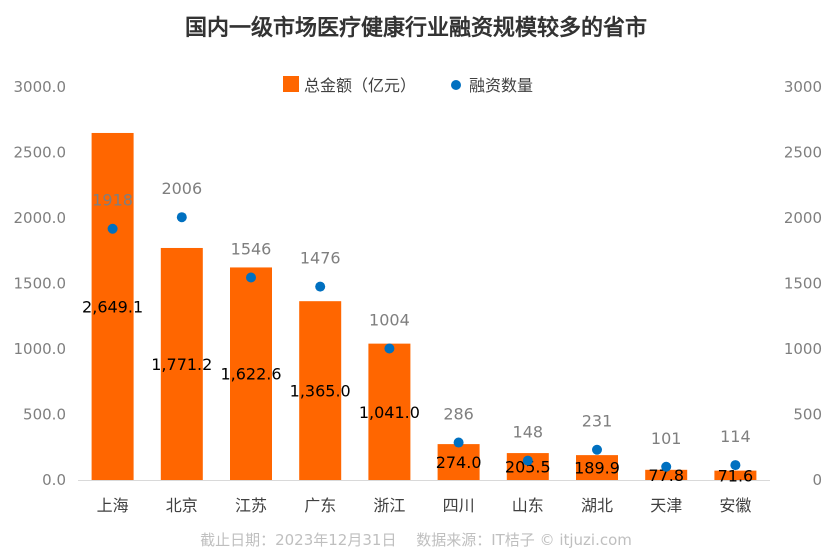 The image size is (833, 558). What do you see at coordinates (456, 85) in the screenshot?
I see `legend-dot-swatch` at bounding box center [456, 85].